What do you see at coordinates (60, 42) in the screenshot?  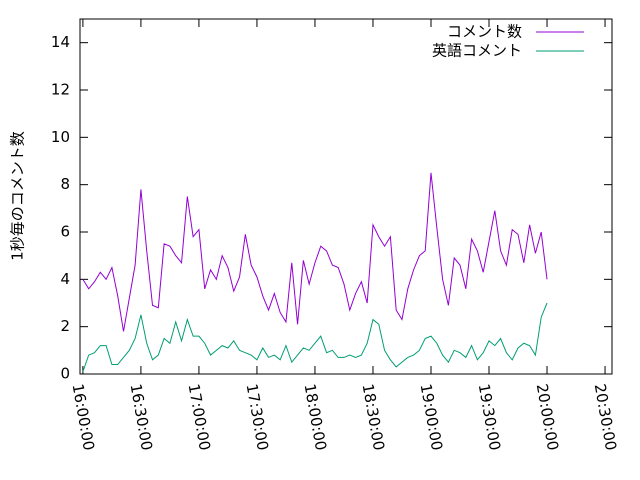 I see `y-tick-label: 14` at bounding box center [60, 42].